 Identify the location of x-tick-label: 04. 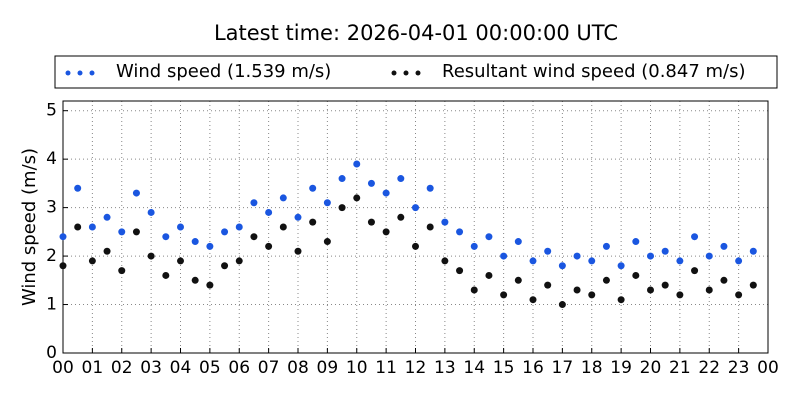
(181, 368).